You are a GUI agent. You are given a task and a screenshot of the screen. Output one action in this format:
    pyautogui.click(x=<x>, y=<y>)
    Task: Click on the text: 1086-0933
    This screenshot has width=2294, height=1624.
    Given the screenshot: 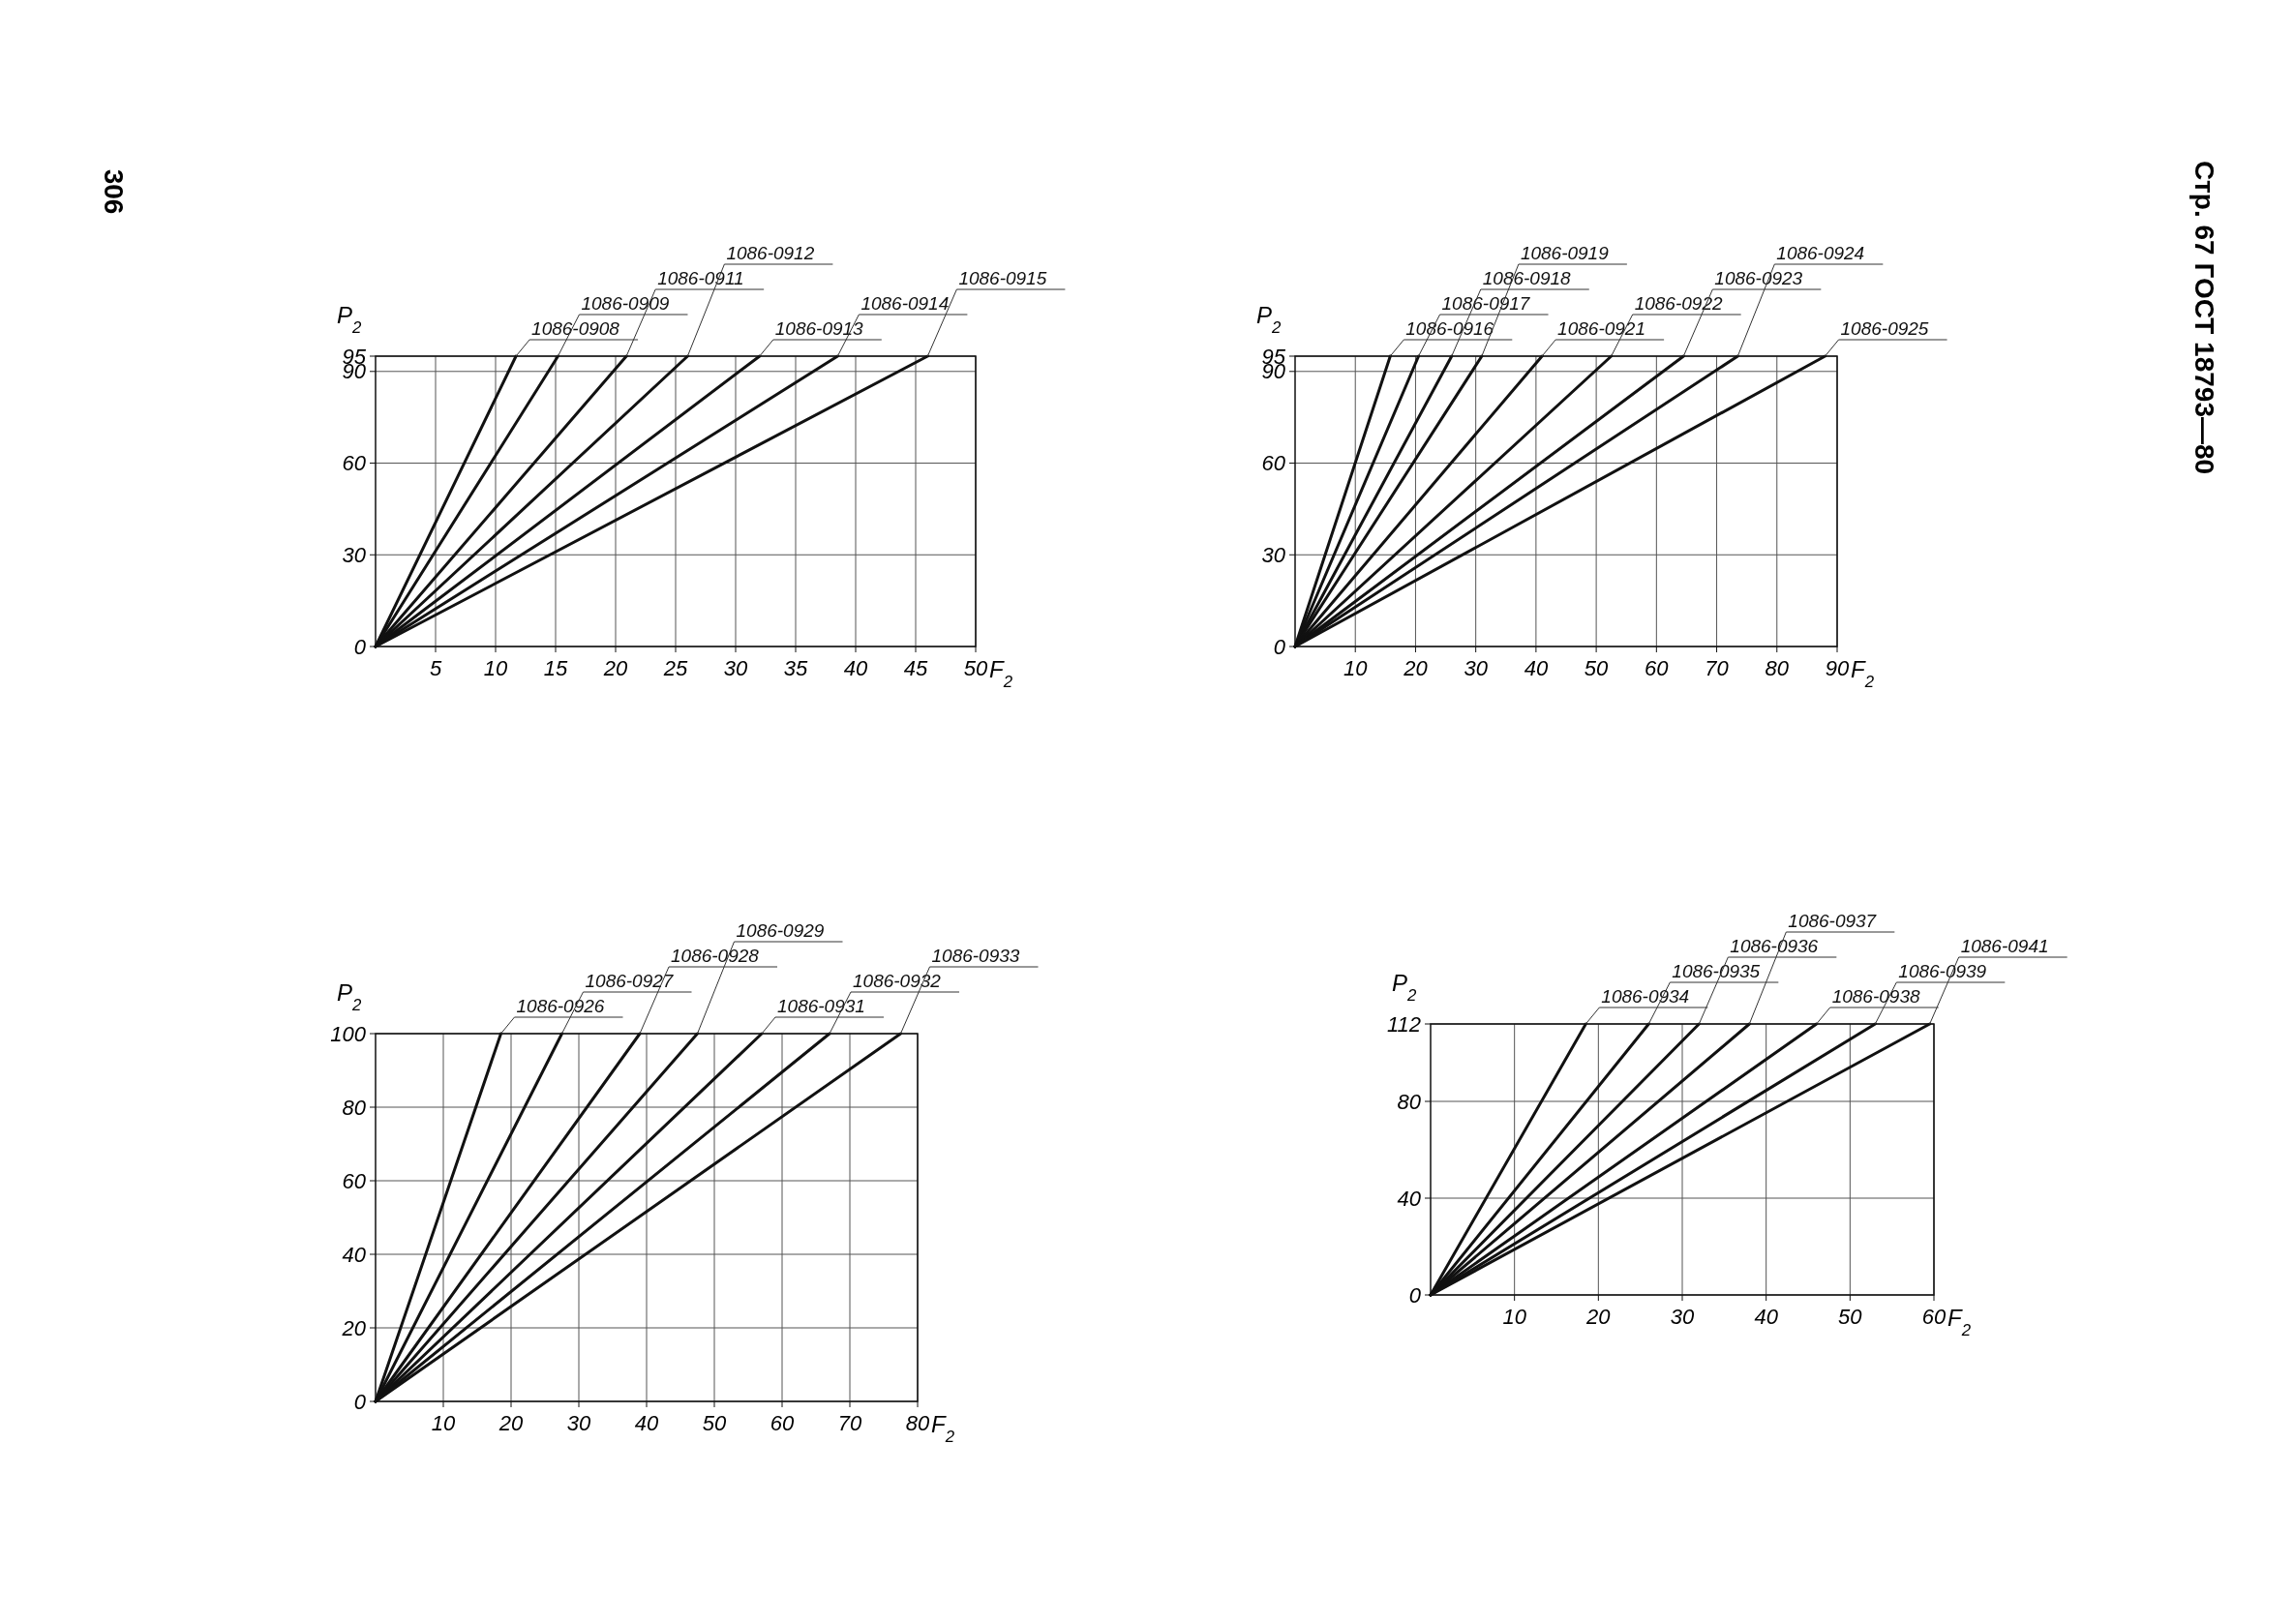 What is the action you would take?
    pyautogui.click(x=975, y=956)
    